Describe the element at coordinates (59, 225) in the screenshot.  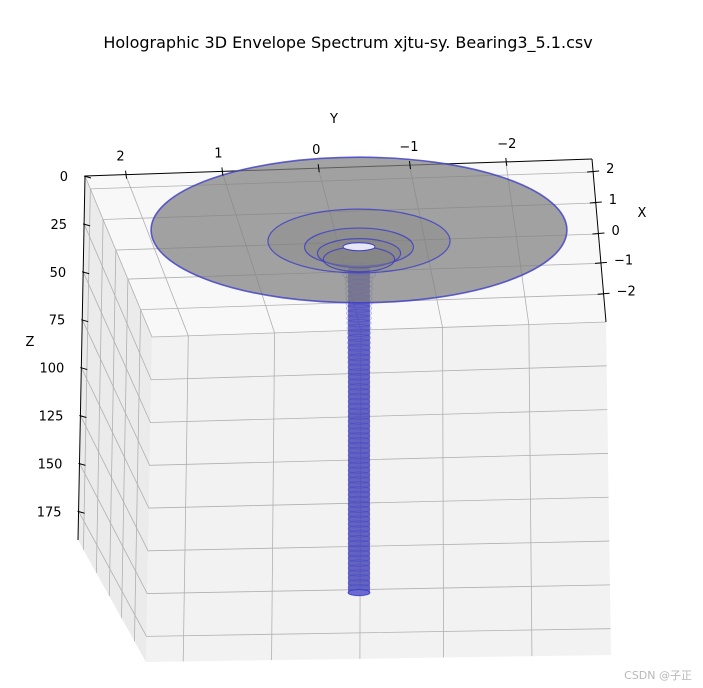
I see `z-tick-label: 25` at that location.